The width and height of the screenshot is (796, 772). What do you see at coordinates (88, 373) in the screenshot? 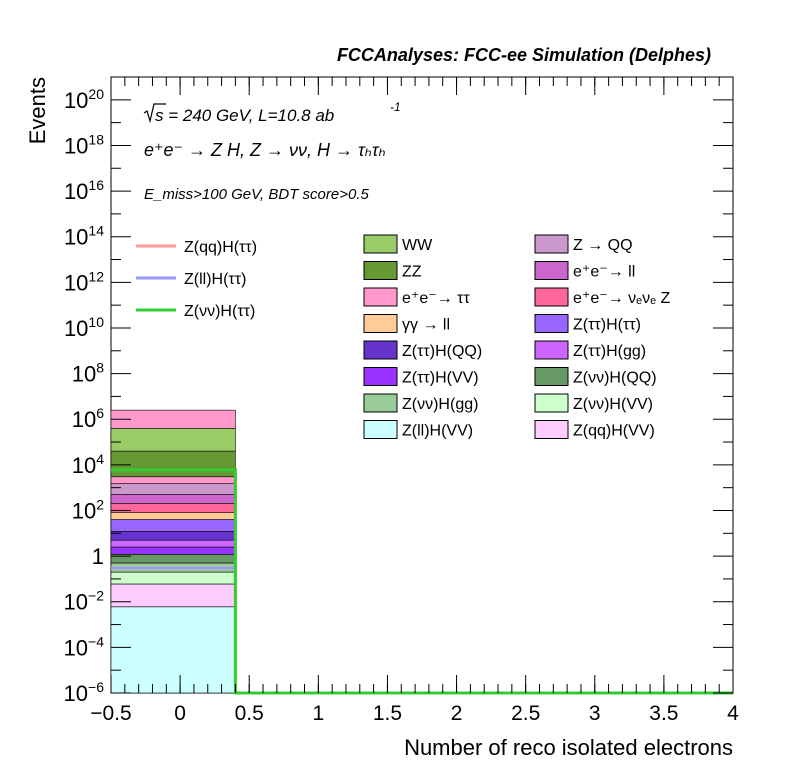
I see `y-tick-label: 10⁸` at bounding box center [88, 373].